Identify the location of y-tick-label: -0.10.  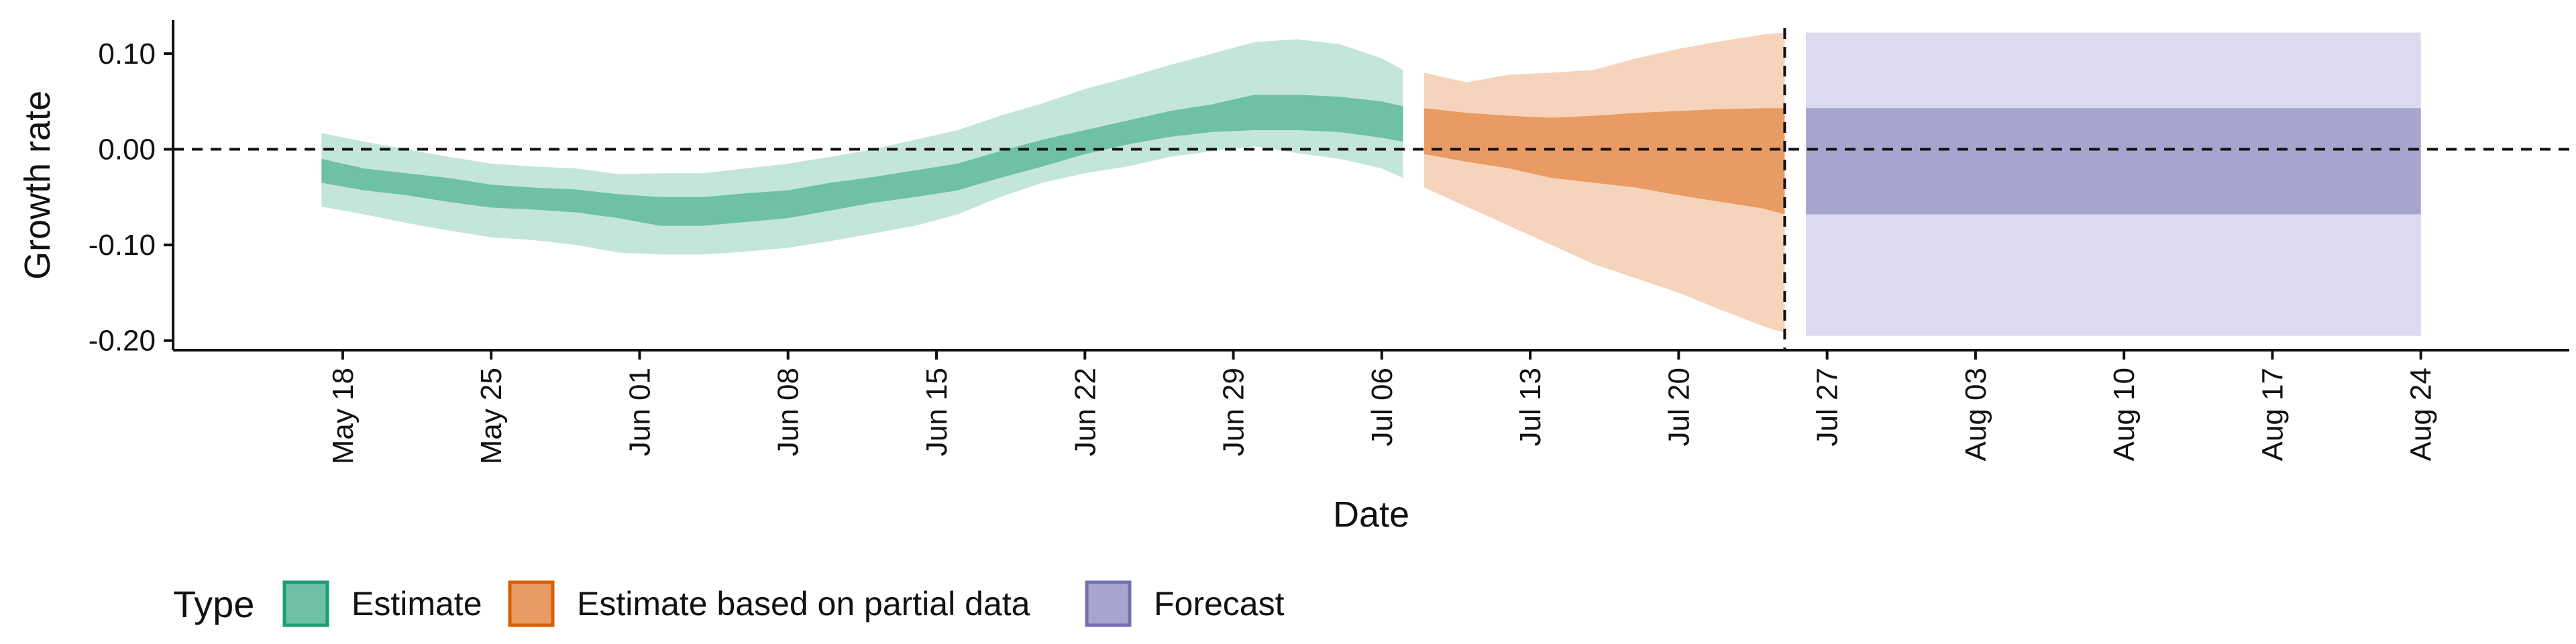
(122, 245).